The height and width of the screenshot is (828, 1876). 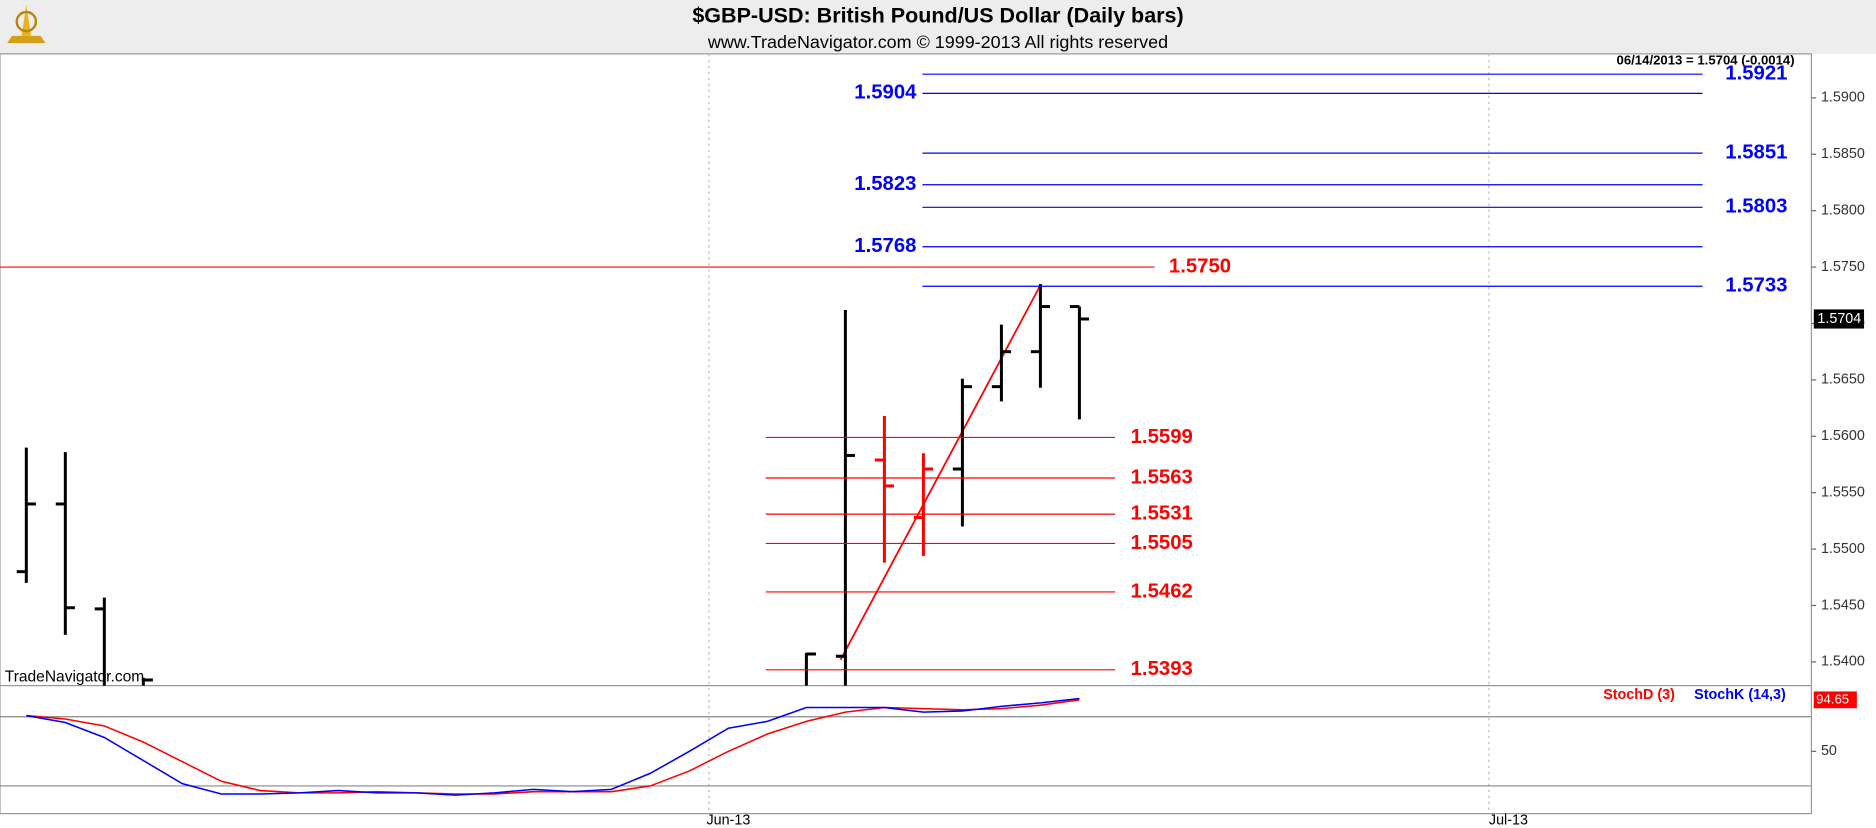 I want to click on level-label: 1.5393, so click(x=1162, y=669).